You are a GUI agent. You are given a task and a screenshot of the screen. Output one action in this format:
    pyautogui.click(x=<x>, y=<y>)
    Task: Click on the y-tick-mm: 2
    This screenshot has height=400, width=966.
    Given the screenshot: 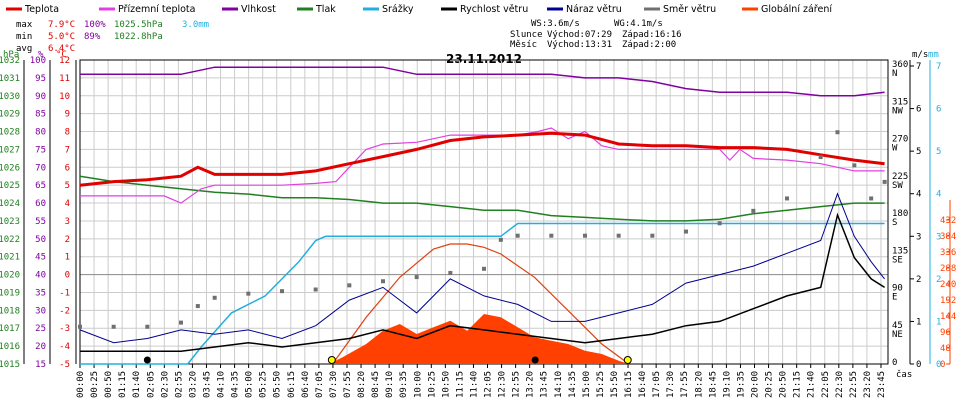 What is the action you would take?
    pyautogui.click(x=938, y=280)
    